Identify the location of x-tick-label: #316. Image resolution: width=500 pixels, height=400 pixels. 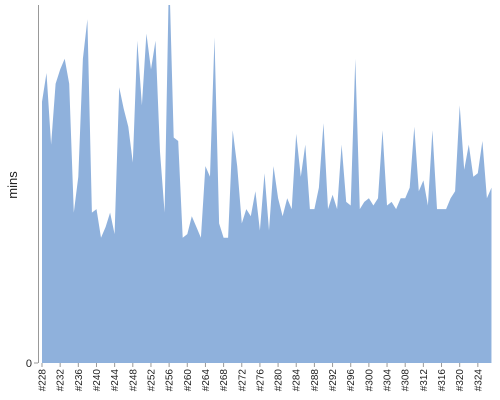
(442, 380).